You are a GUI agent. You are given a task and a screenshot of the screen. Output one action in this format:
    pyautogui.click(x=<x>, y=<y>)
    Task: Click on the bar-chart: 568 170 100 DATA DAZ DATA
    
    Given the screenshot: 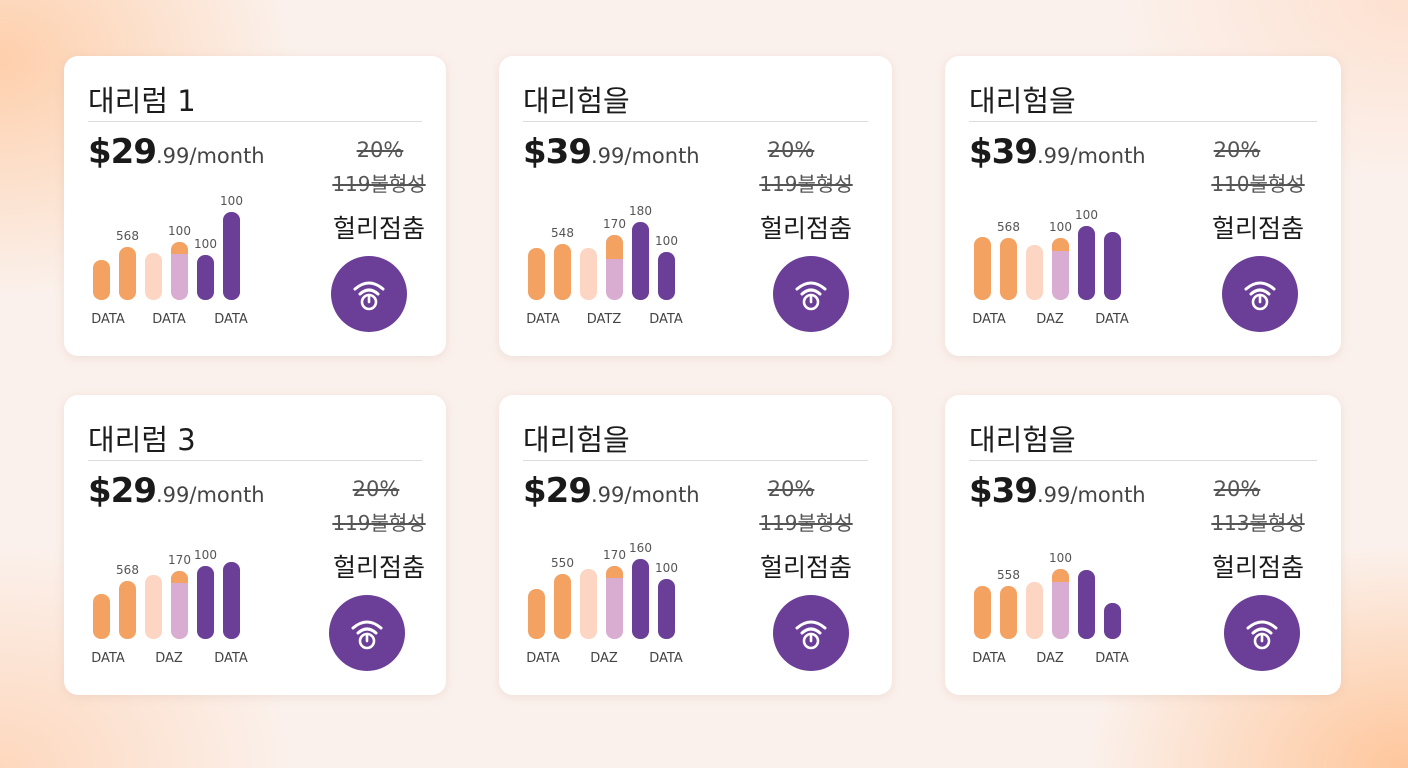 What is the action you would take?
    pyautogui.click(x=169, y=607)
    